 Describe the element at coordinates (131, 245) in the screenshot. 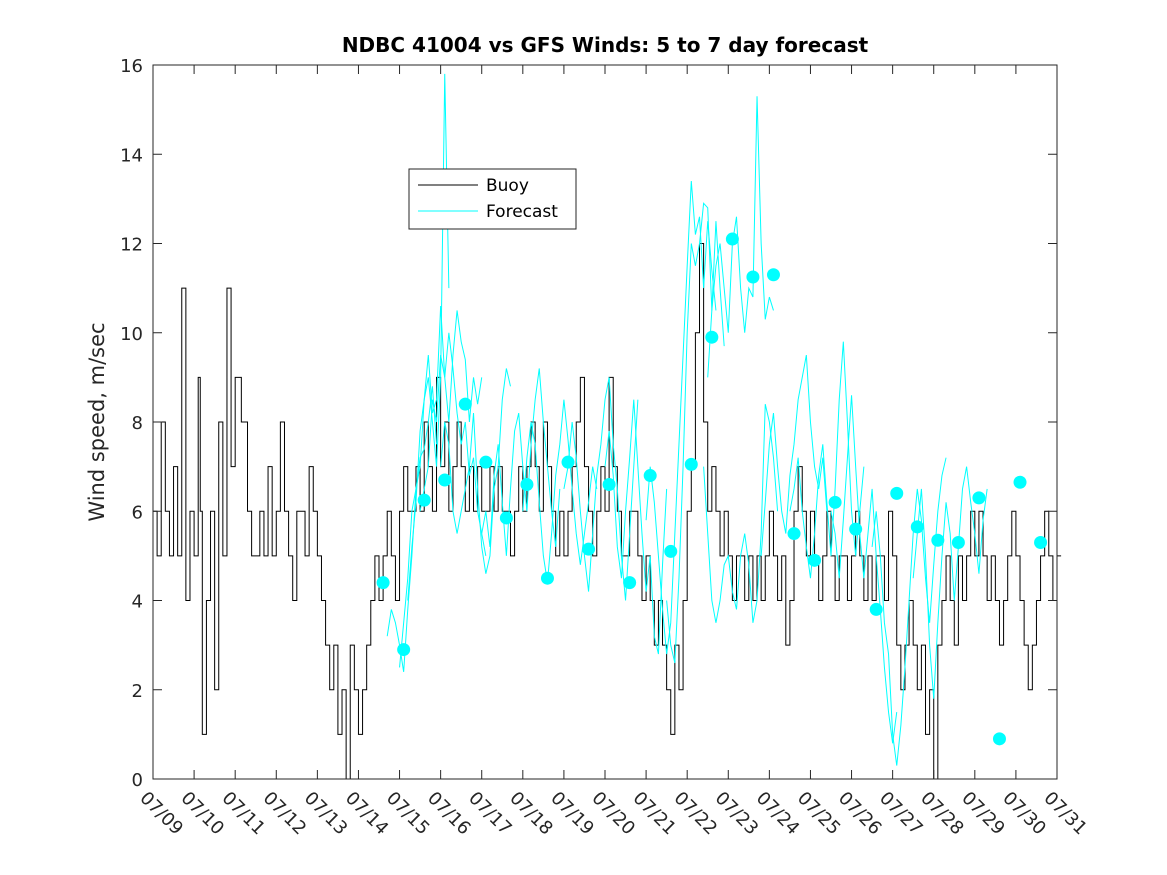

I see `y-tick-label: 12` at that location.